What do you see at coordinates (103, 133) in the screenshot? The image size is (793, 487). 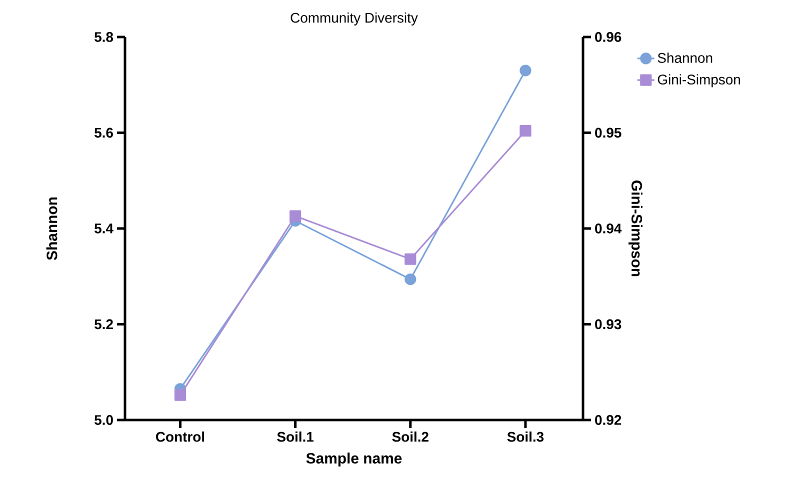 I see `y-tick-label: 5.6` at bounding box center [103, 133].